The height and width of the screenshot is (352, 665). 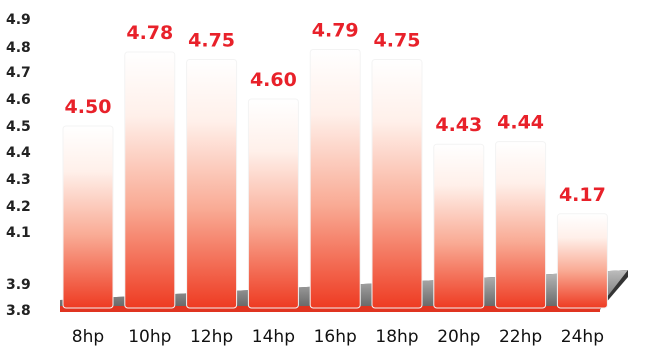 What do you see at coordinates (273, 337) in the screenshot?
I see `x-tick-label: 14hp` at bounding box center [273, 337].